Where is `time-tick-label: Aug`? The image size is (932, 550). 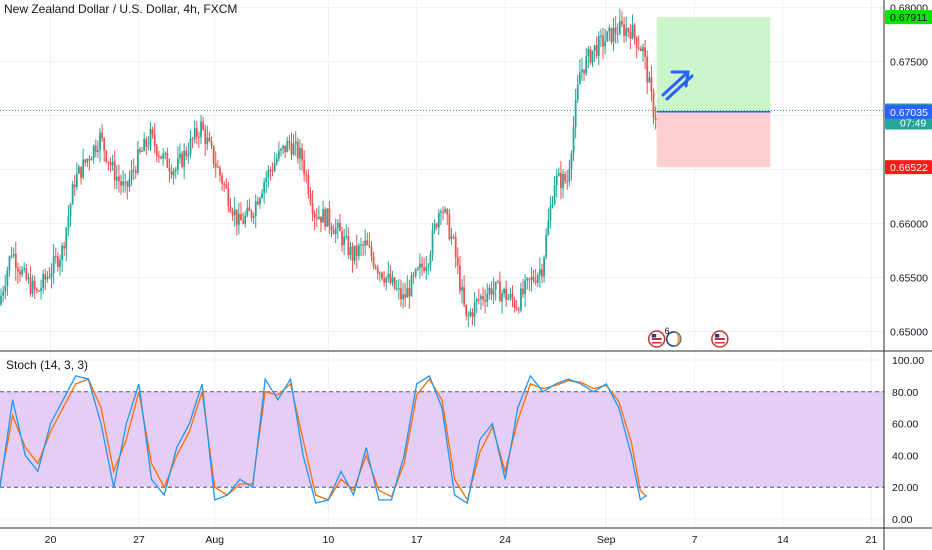 time-tick-label: Aug is located at coordinates (214, 540).